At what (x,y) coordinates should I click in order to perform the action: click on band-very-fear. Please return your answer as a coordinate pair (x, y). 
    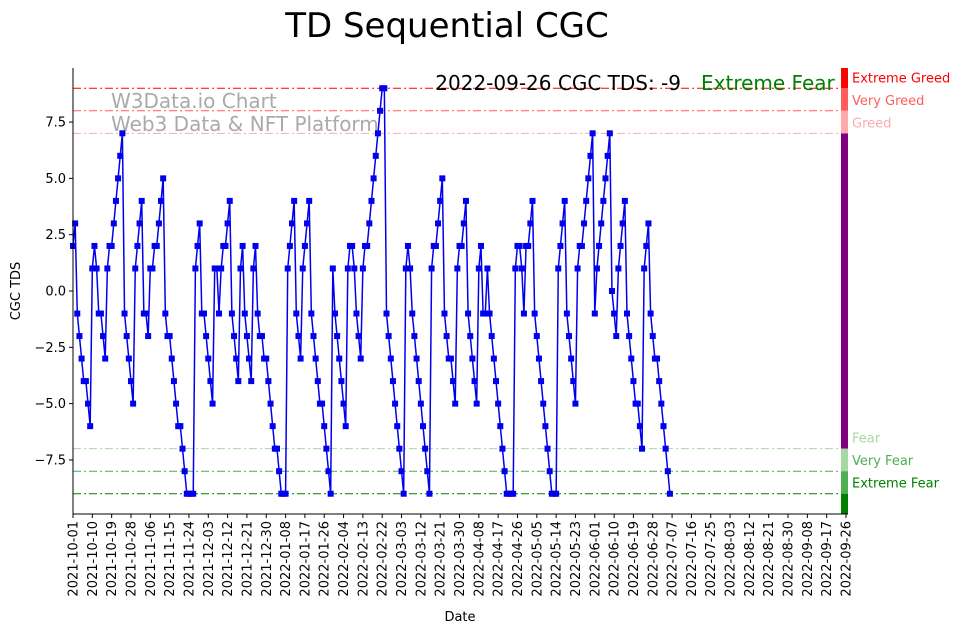
    Looking at the image, I should click on (844, 482).